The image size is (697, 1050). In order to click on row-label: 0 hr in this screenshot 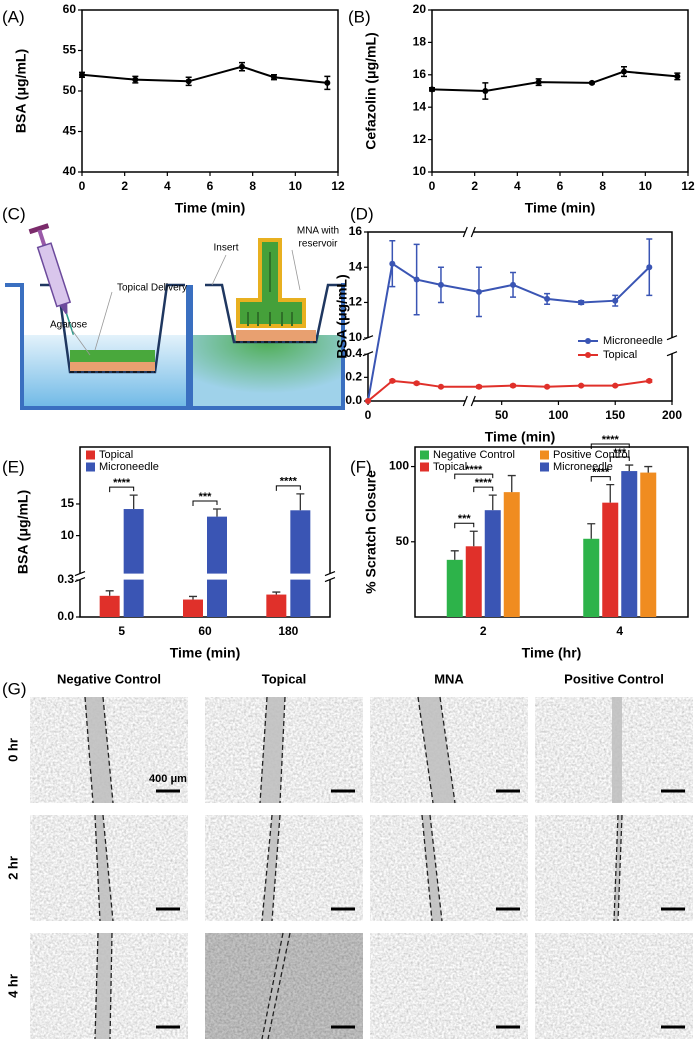, I will do `click(12, 750)`.